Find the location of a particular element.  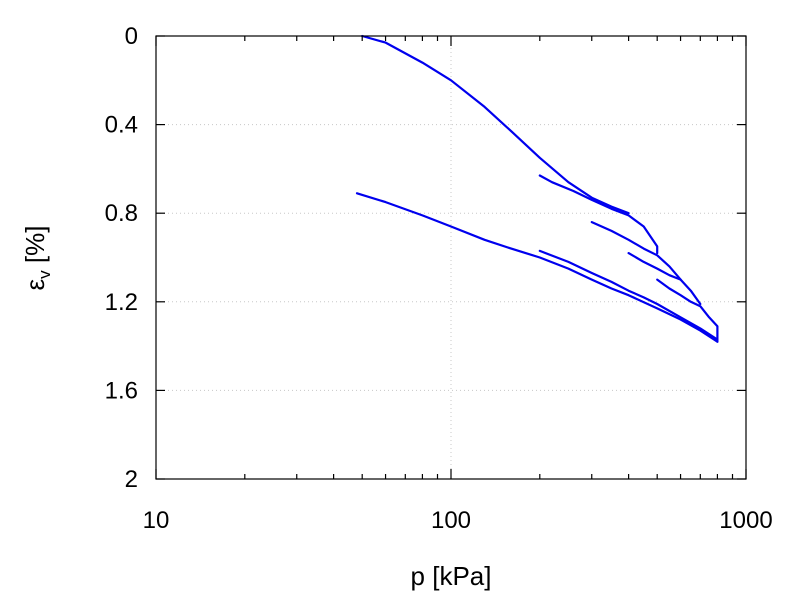

y-tick-label: 0 is located at coordinates (131, 36).